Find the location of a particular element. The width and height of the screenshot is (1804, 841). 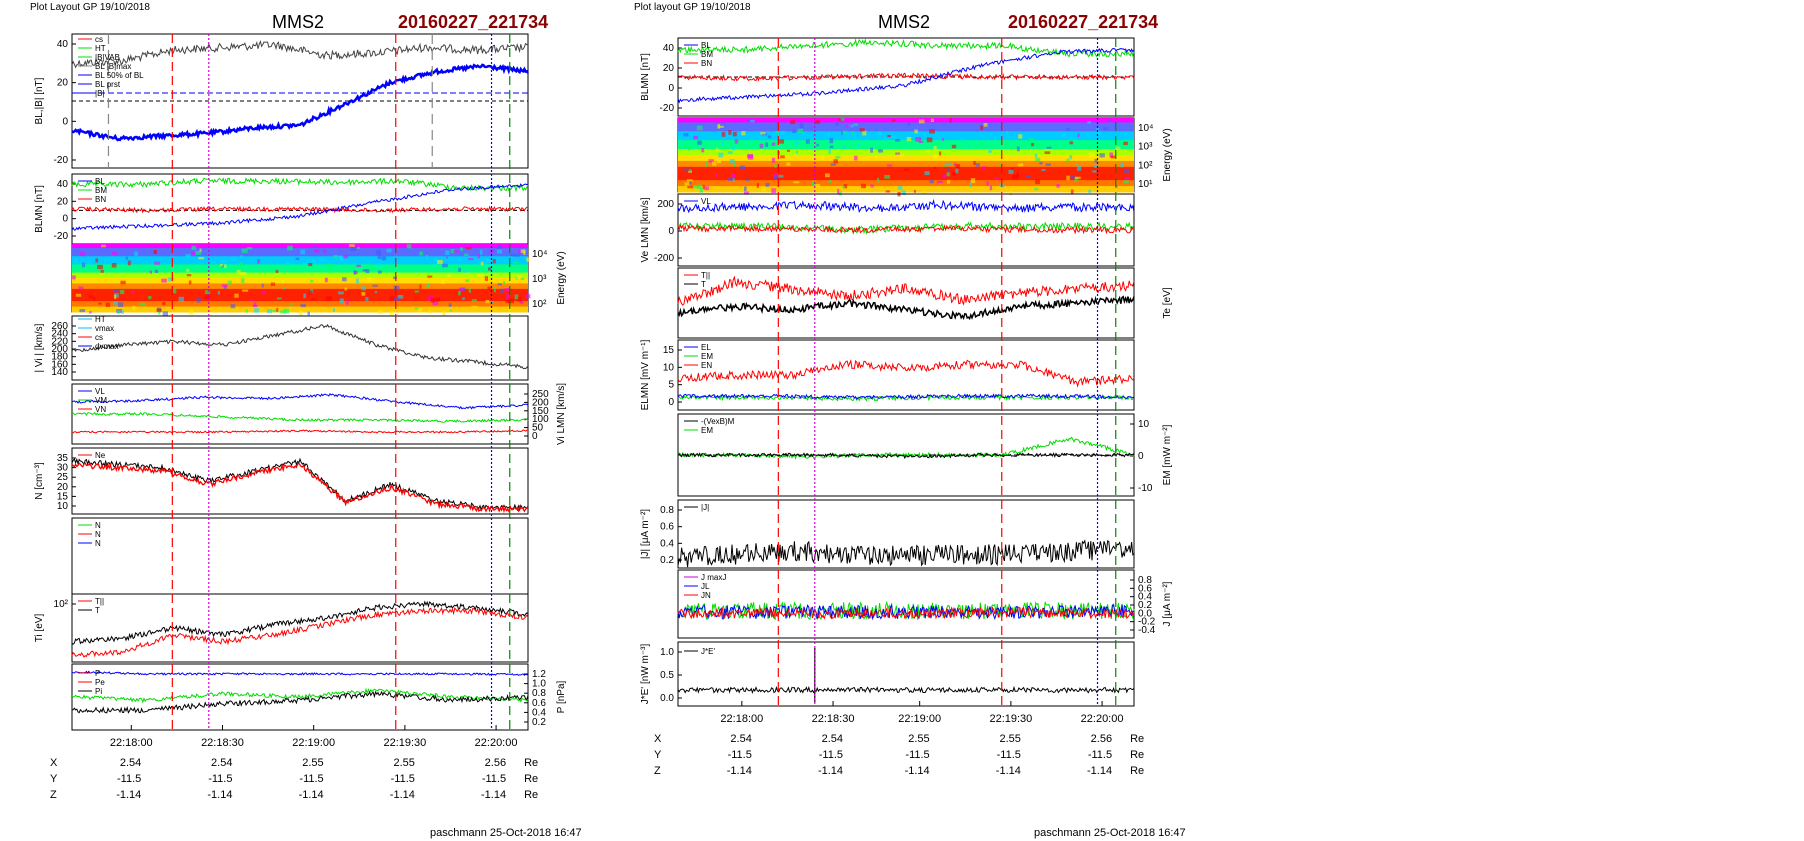

y-axis-label-right: J [μA m⁻²] is located at coordinates (1167, 603).